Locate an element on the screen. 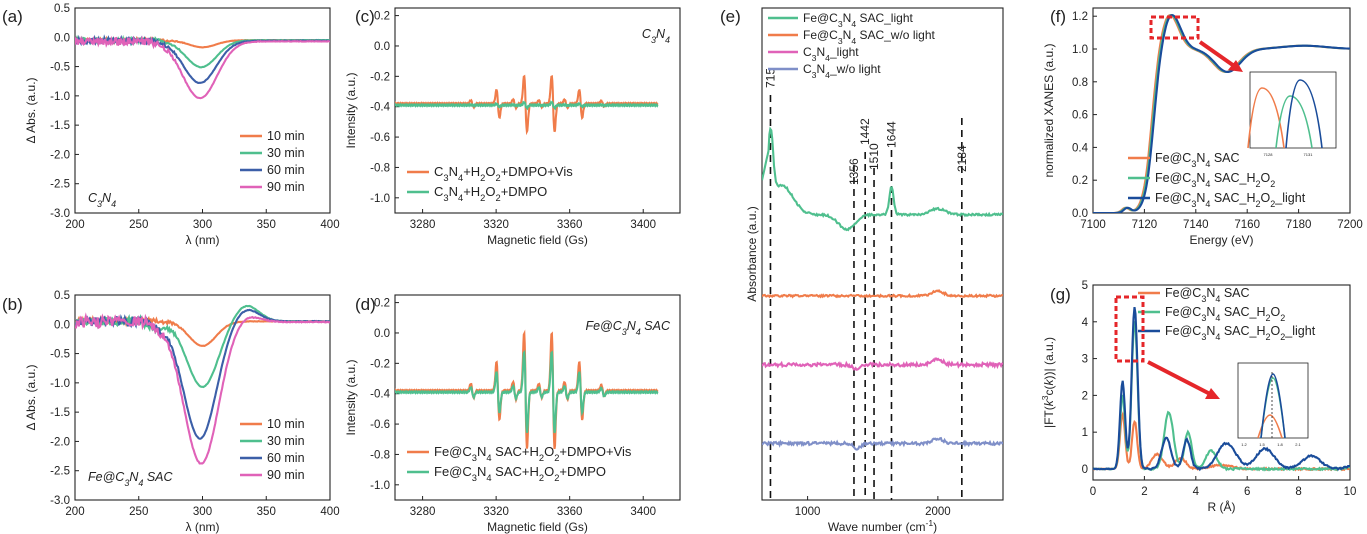 The height and width of the screenshot is (534, 1367). legend-label: 10 min is located at coordinates (286, 424).